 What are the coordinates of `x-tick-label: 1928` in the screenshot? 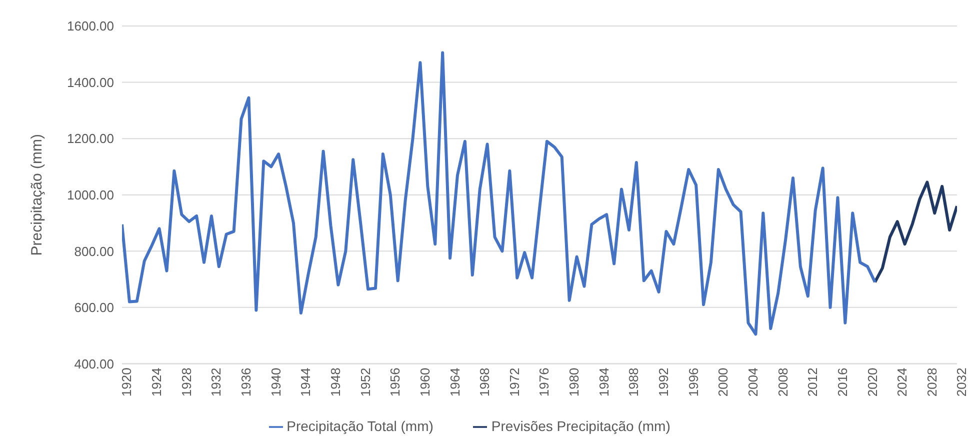 It's located at (186, 382).